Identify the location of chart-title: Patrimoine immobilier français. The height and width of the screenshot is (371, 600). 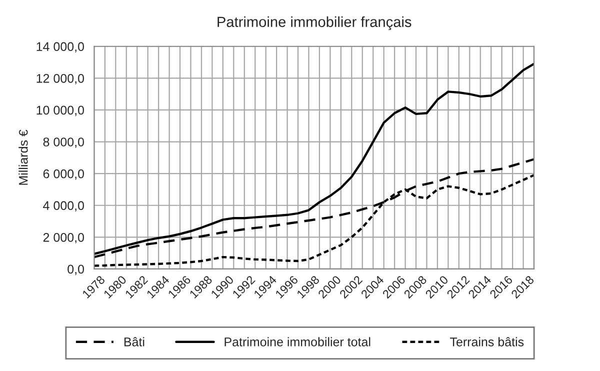
(315, 23).